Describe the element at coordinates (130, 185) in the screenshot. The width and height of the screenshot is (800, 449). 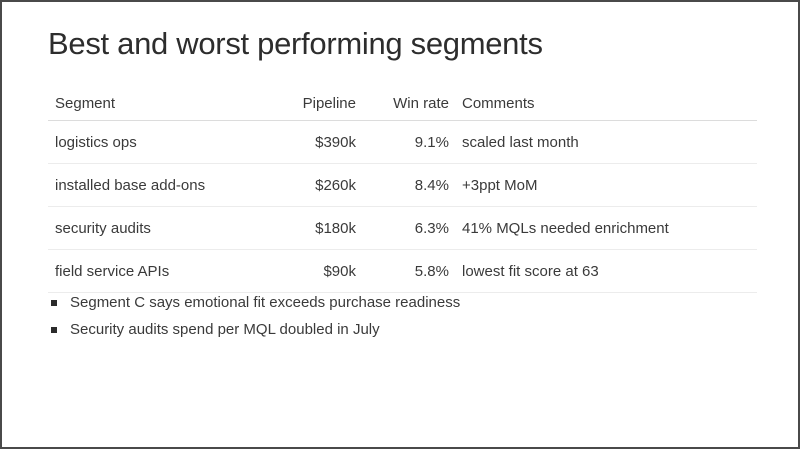
I see `cell-segment: installed base add-ons` at that location.